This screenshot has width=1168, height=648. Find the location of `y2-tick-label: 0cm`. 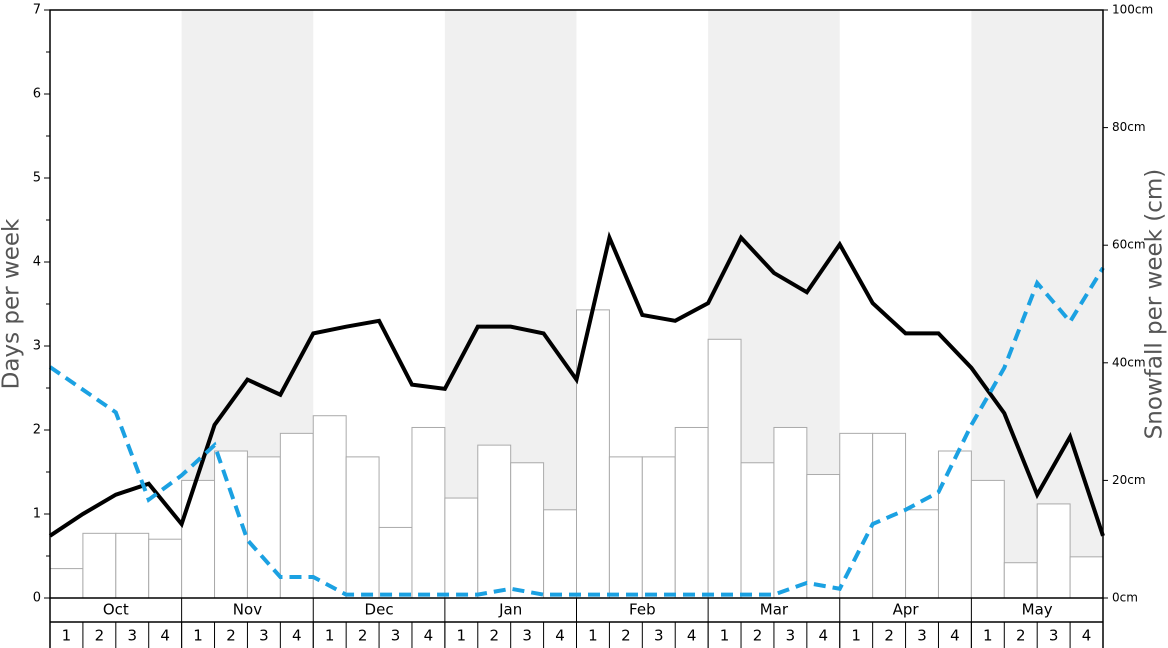

y2-tick-label: 0cm is located at coordinates (1125, 598).